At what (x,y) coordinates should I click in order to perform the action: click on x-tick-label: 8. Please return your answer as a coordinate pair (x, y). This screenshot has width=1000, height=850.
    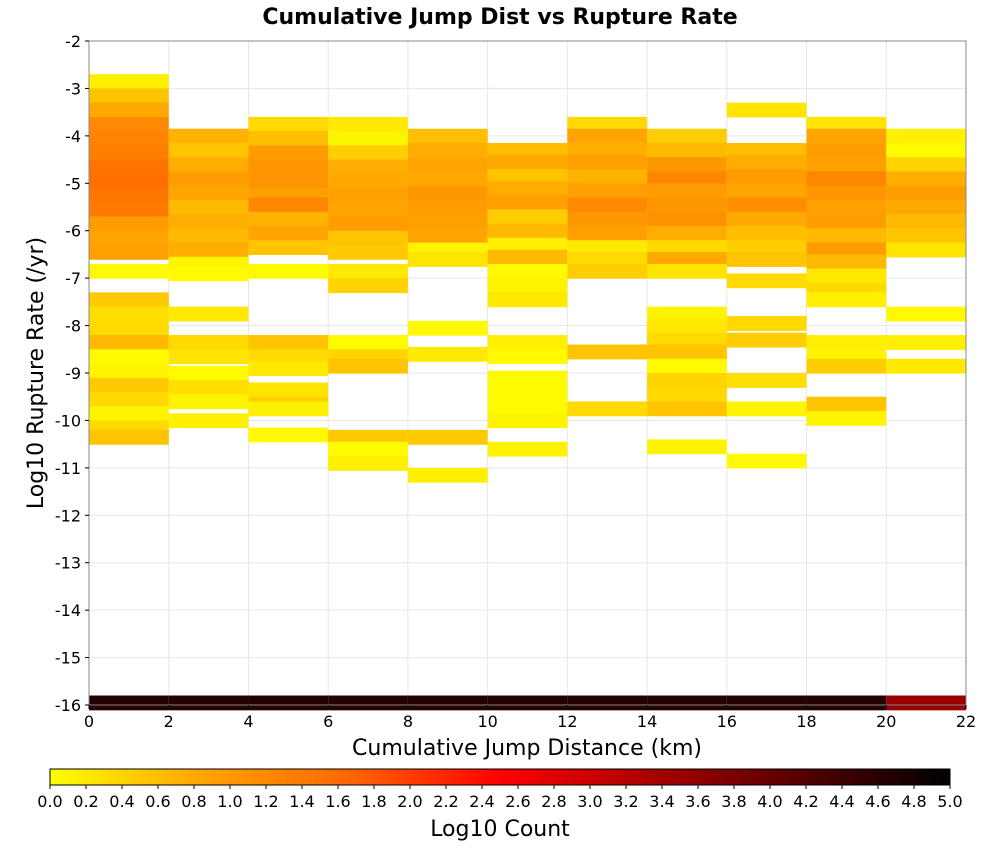
    Looking at the image, I should click on (408, 721).